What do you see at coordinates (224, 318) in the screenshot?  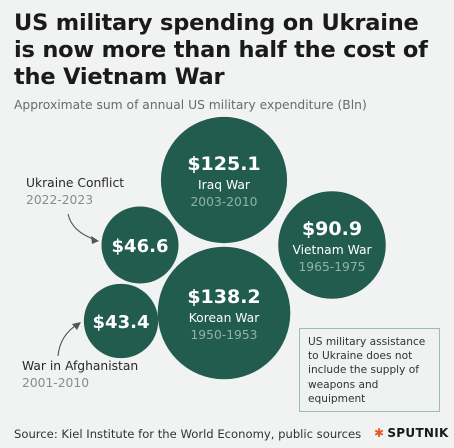 I see `bubble-name-korean-war: Korean War` at bounding box center [224, 318].